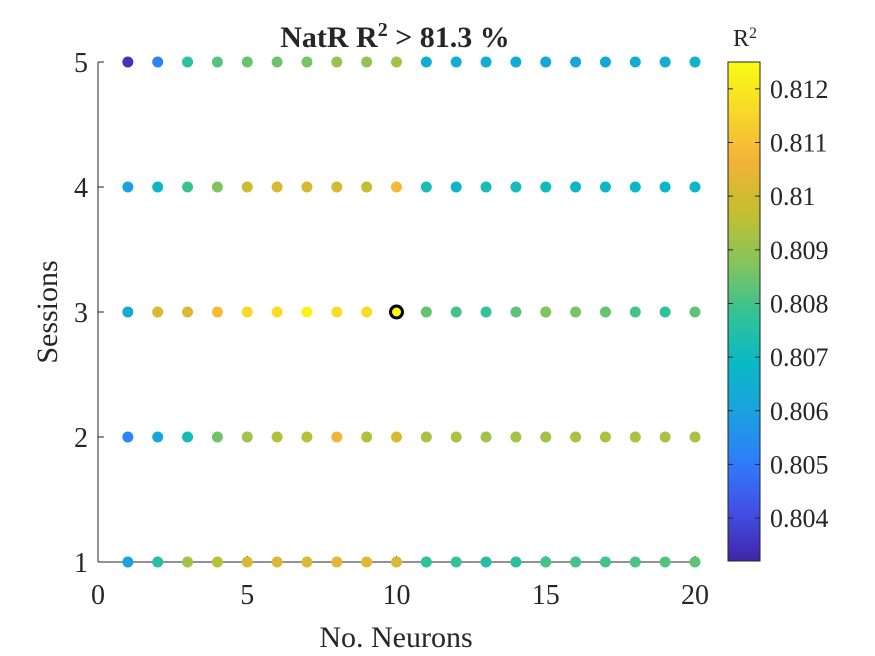 The width and height of the screenshot is (875, 656). What do you see at coordinates (395, 36) in the screenshot?
I see `chart-title: NatR R2 > 81.3 %` at bounding box center [395, 36].